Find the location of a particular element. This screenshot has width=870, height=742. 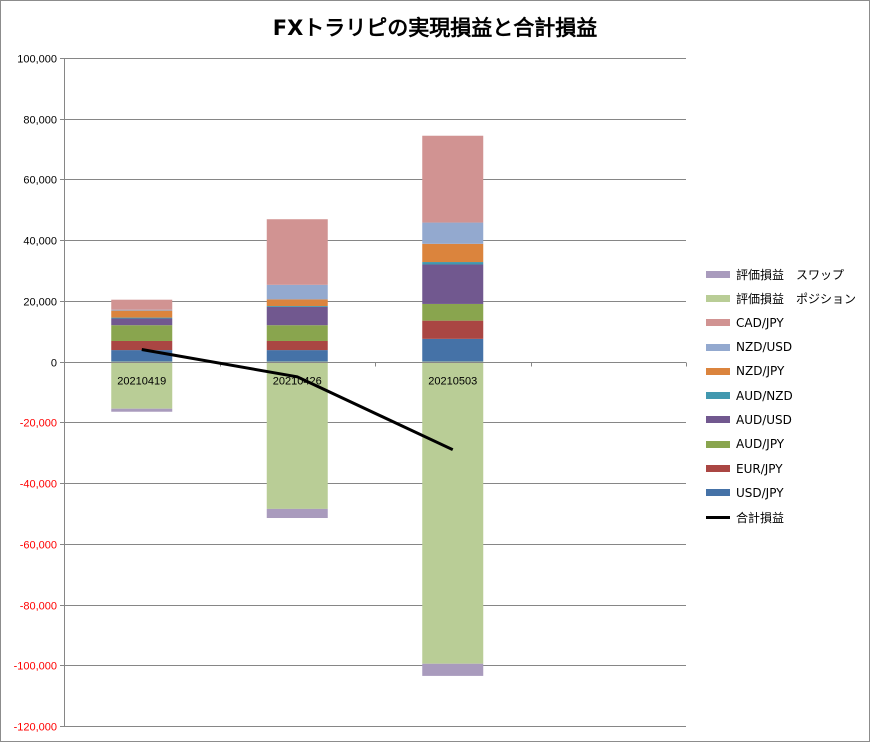

category-labels: 20210419 20210426 20210503 is located at coordinates (297, 382).